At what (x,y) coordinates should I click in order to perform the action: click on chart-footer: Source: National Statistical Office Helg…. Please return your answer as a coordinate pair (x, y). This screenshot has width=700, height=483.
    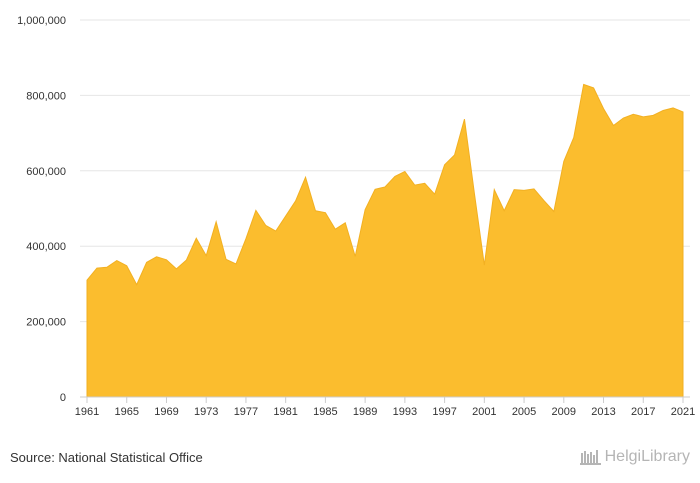
    Looking at the image, I should click on (350, 461).